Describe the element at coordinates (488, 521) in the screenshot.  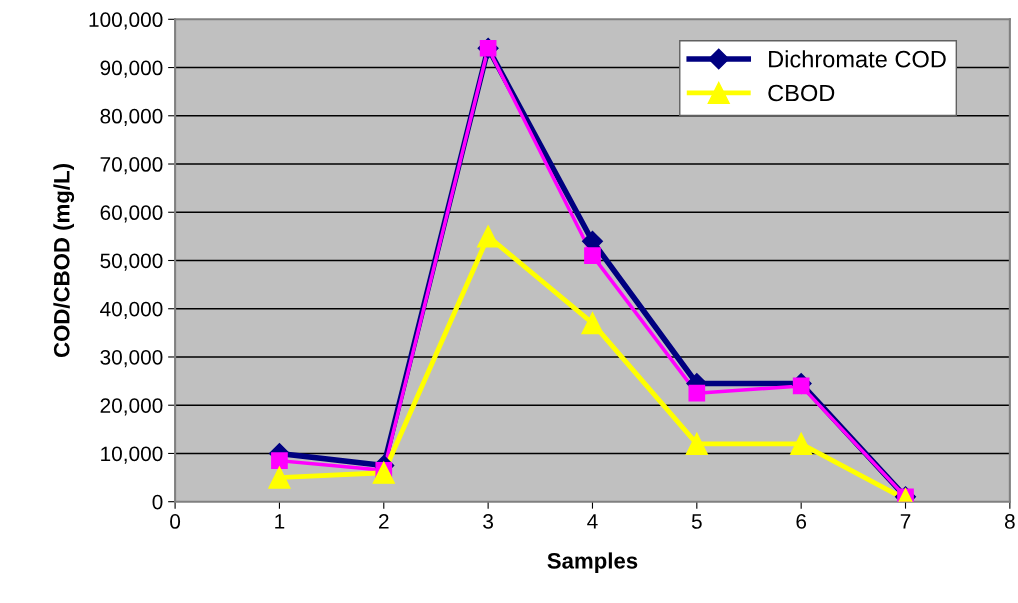
I see `x-tick-label: 3` at that location.